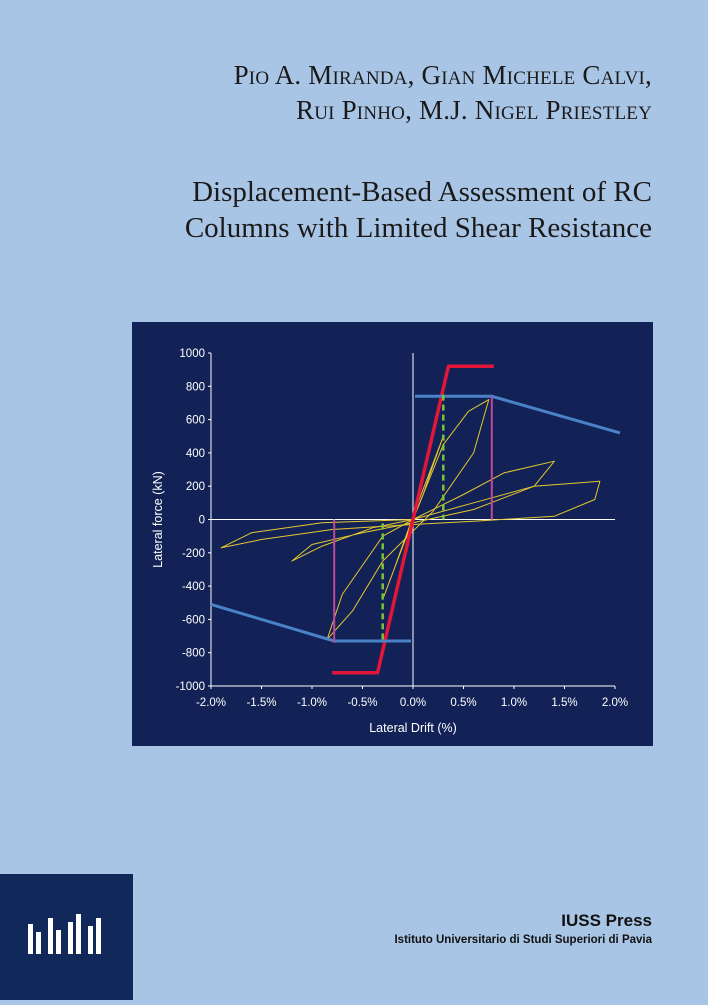 The image size is (708, 1005). I want to click on iuss-logo, so click(66, 937).